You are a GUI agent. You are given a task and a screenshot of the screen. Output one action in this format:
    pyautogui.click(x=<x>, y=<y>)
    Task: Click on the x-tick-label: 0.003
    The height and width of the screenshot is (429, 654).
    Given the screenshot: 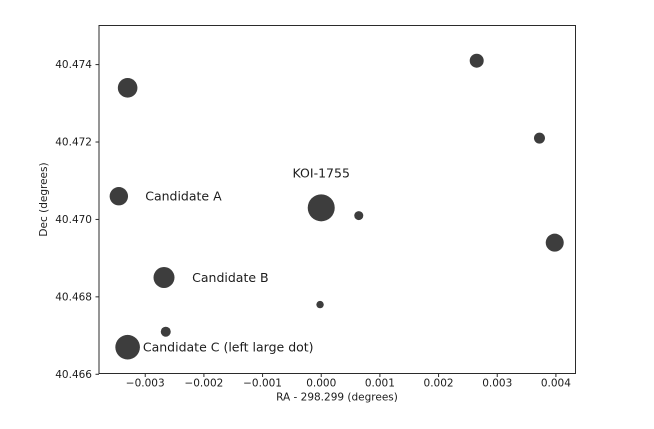 What is the action you would take?
    pyautogui.click(x=497, y=384)
    